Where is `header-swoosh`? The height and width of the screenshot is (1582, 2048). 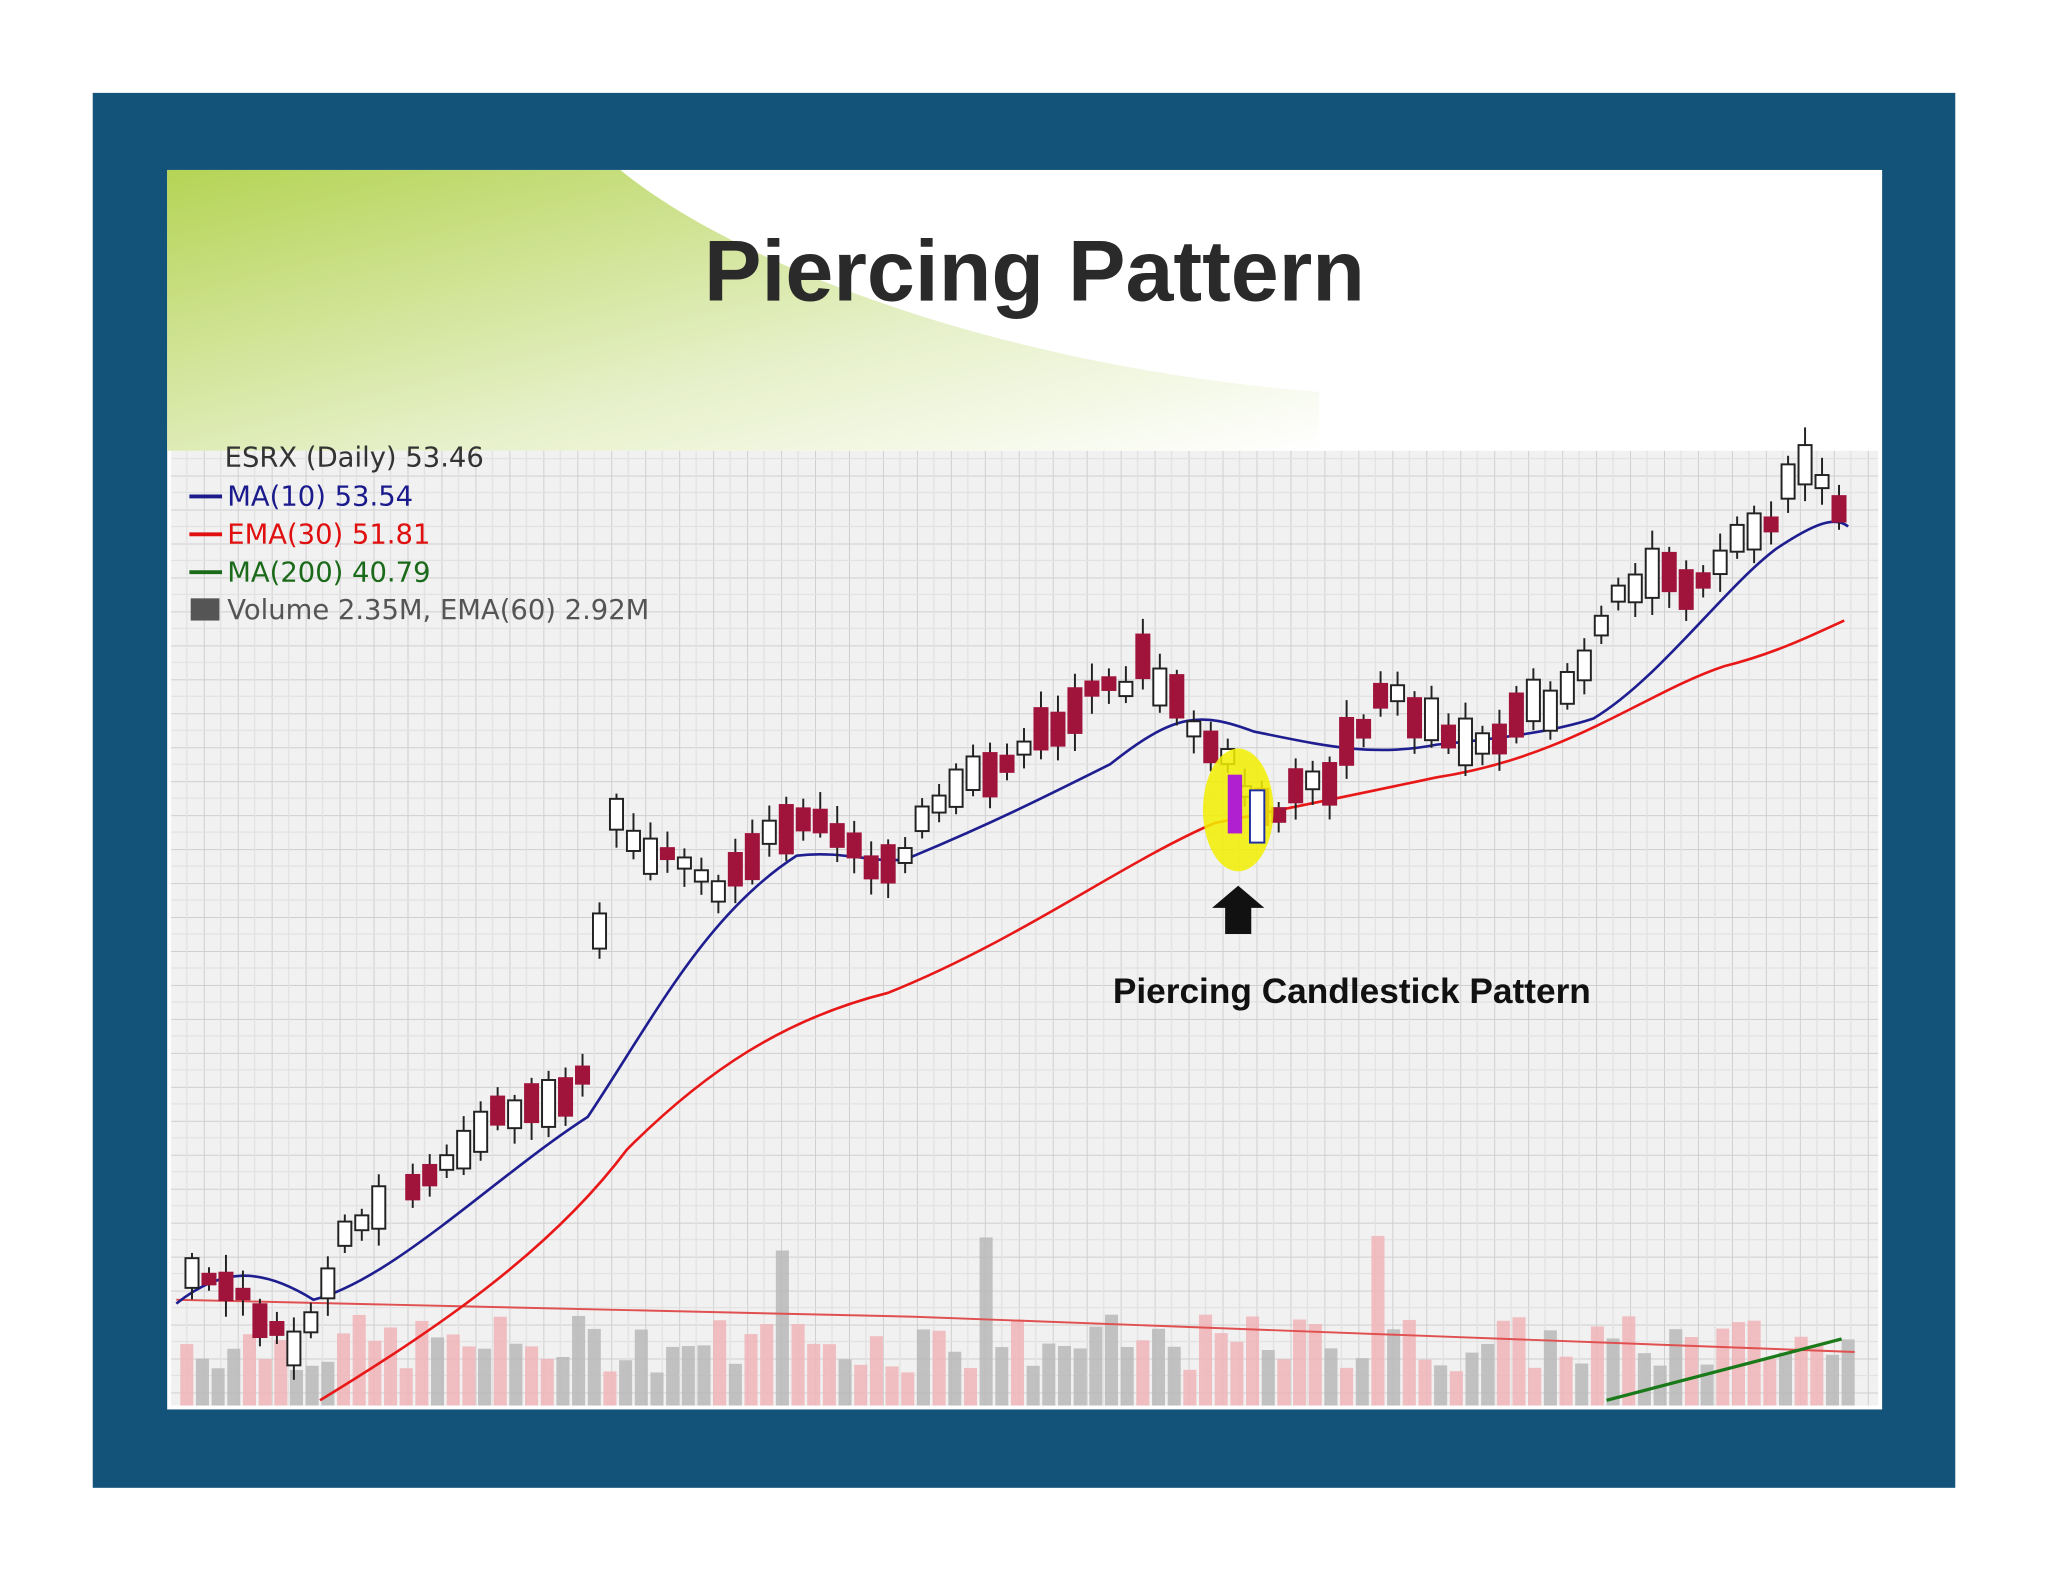
header-swoosh is located at coordinates (743, 310).